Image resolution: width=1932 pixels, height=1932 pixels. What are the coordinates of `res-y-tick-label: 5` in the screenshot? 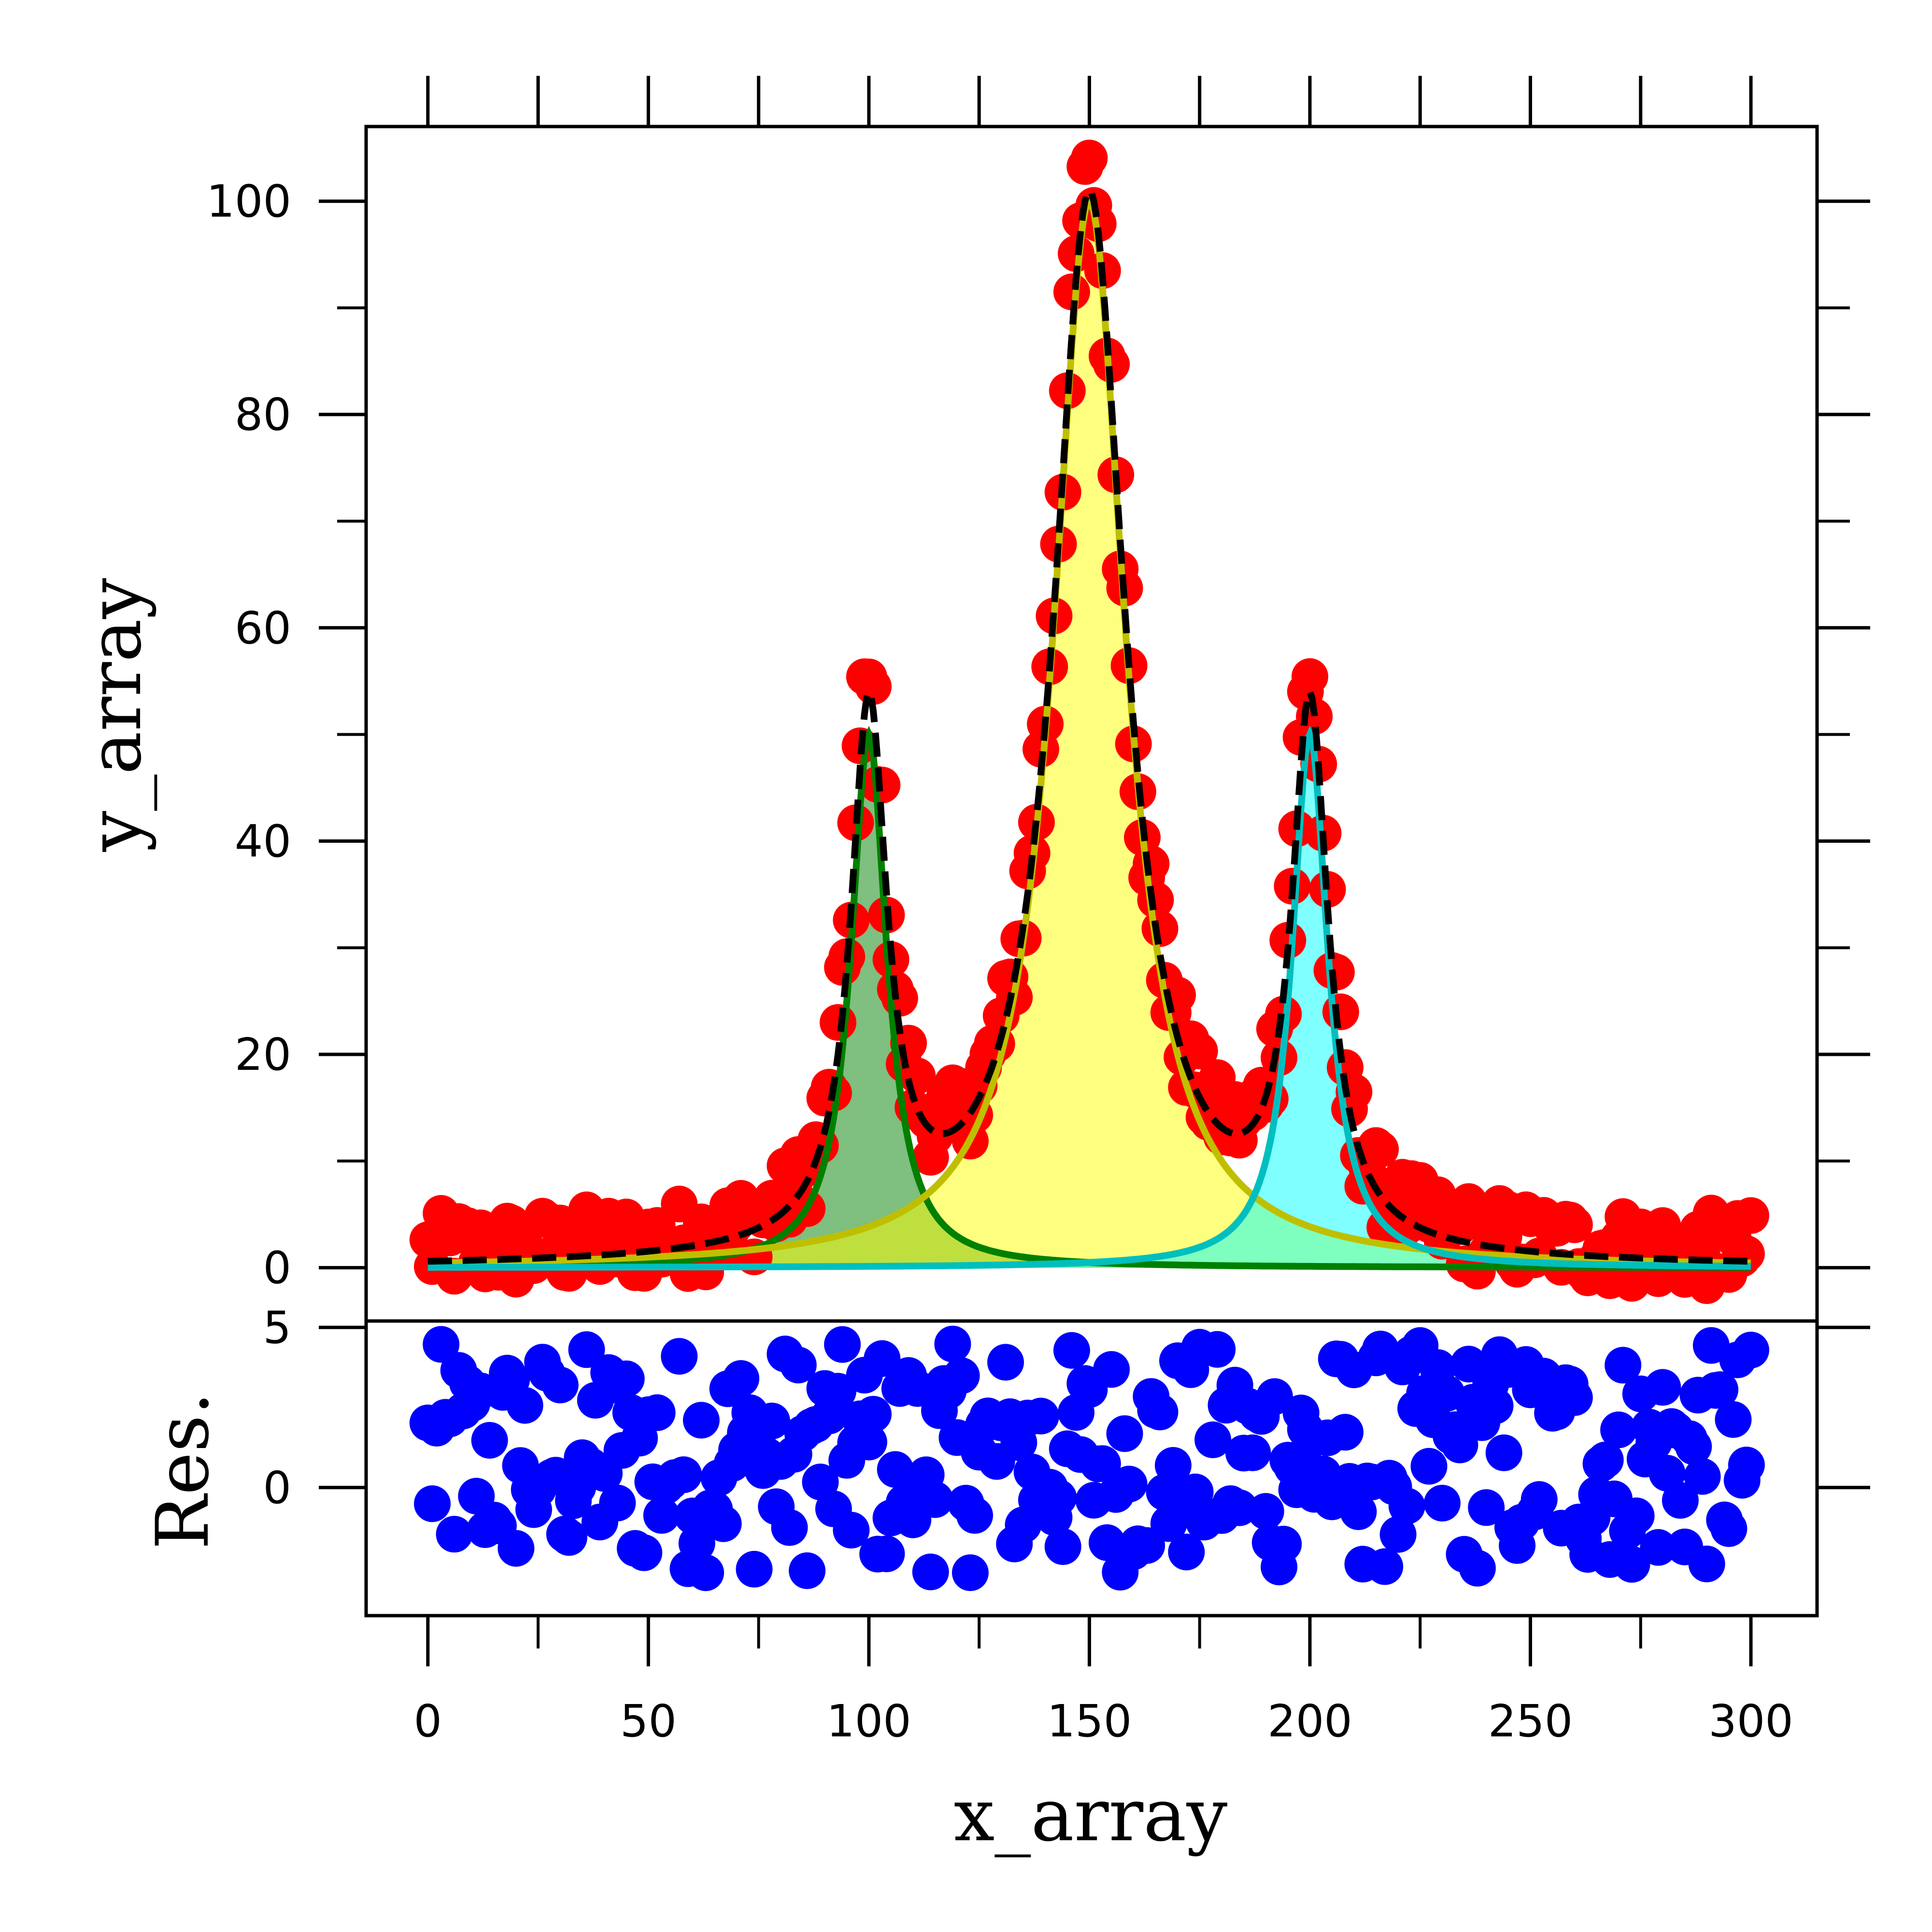 It's located at (277, 1327).